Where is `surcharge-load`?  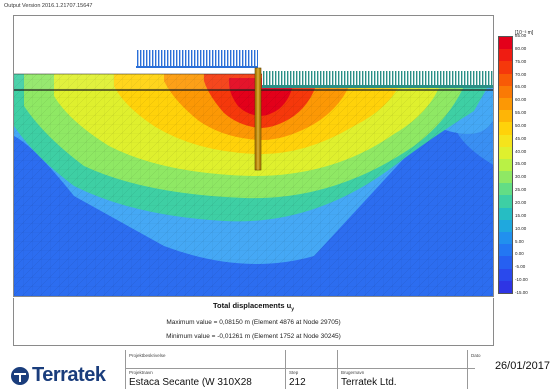 surcharge-load is located at coordinates (197, 59).